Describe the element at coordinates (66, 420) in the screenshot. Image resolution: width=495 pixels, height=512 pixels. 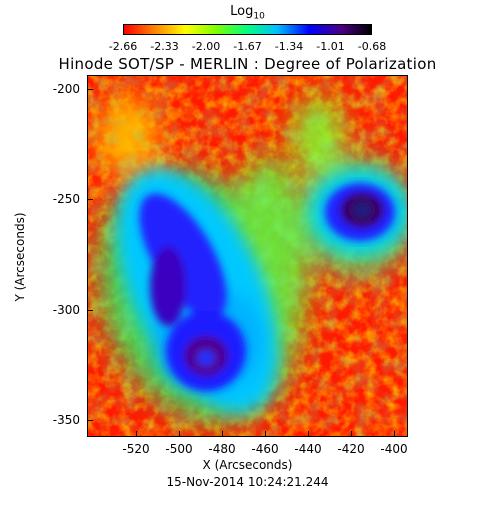
I see `y-tick-label: -350` at that location.